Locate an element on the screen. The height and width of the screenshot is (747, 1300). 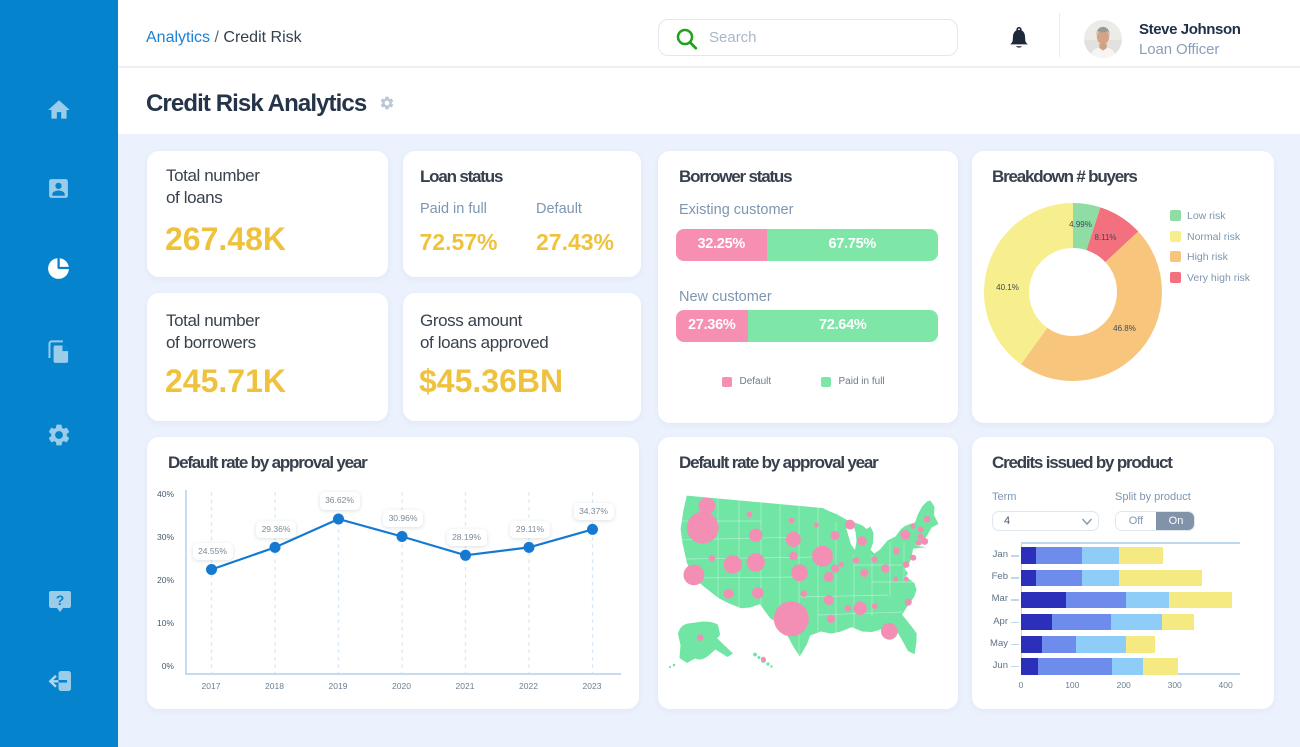
svg-text: 8.11% is located at coordinates (1105, 237).